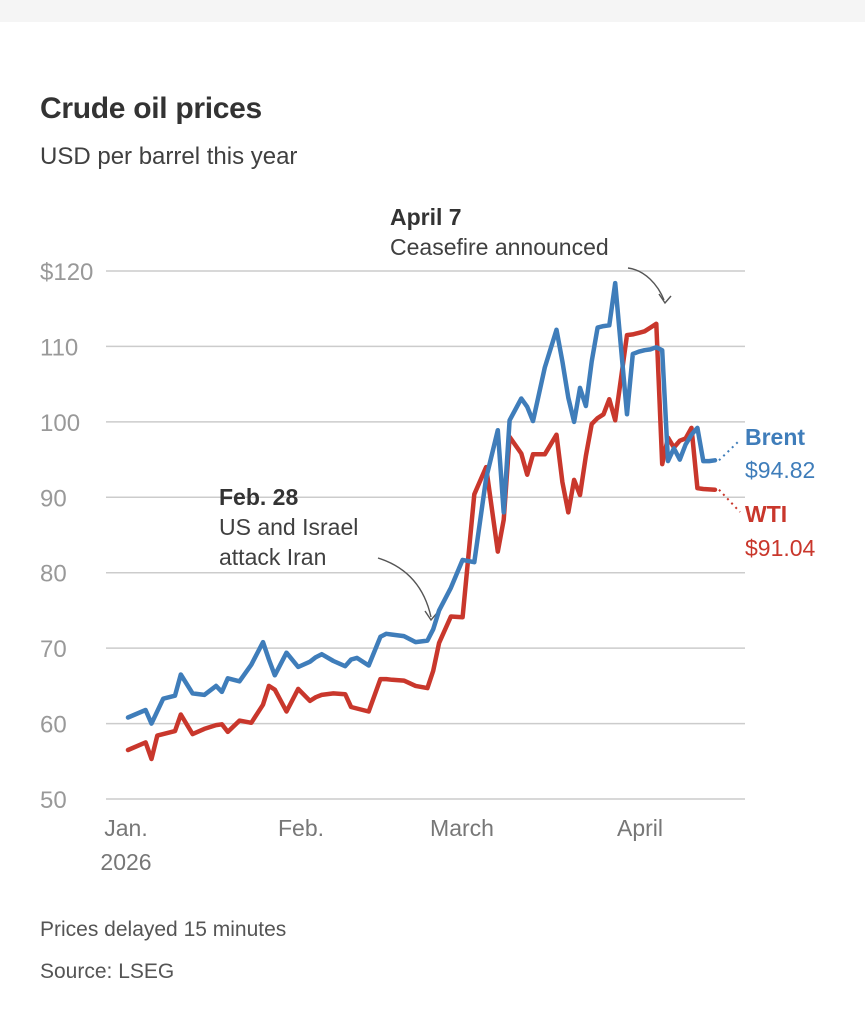 The image size is (865, 1024). What do you see at coordinates (767, 492) in the screenshot?
I see `end-labels: Brent $94.82 WTI $91.04` at bounding box center [767, 492].